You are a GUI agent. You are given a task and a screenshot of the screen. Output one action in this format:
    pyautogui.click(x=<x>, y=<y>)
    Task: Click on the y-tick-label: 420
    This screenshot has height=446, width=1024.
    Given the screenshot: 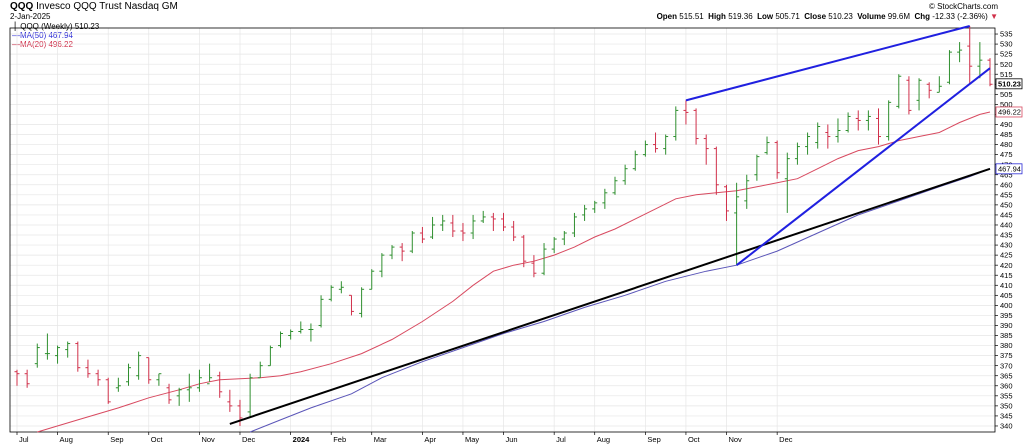 What is the action you would take?
    pyautogui.click(x=1006, y=265)
    